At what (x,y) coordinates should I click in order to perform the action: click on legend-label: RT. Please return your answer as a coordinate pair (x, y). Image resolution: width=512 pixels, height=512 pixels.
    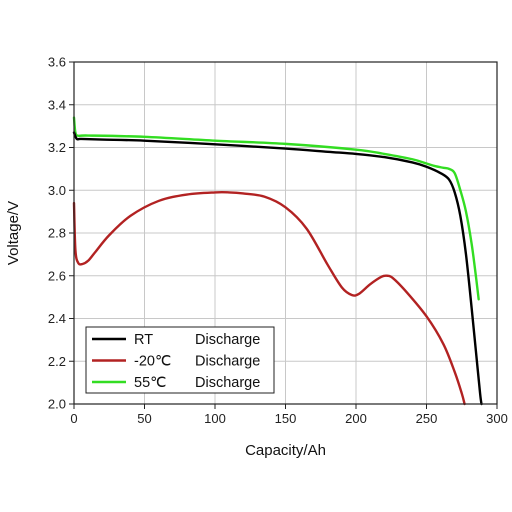
    Looking at the image, I should click on (143, 340).